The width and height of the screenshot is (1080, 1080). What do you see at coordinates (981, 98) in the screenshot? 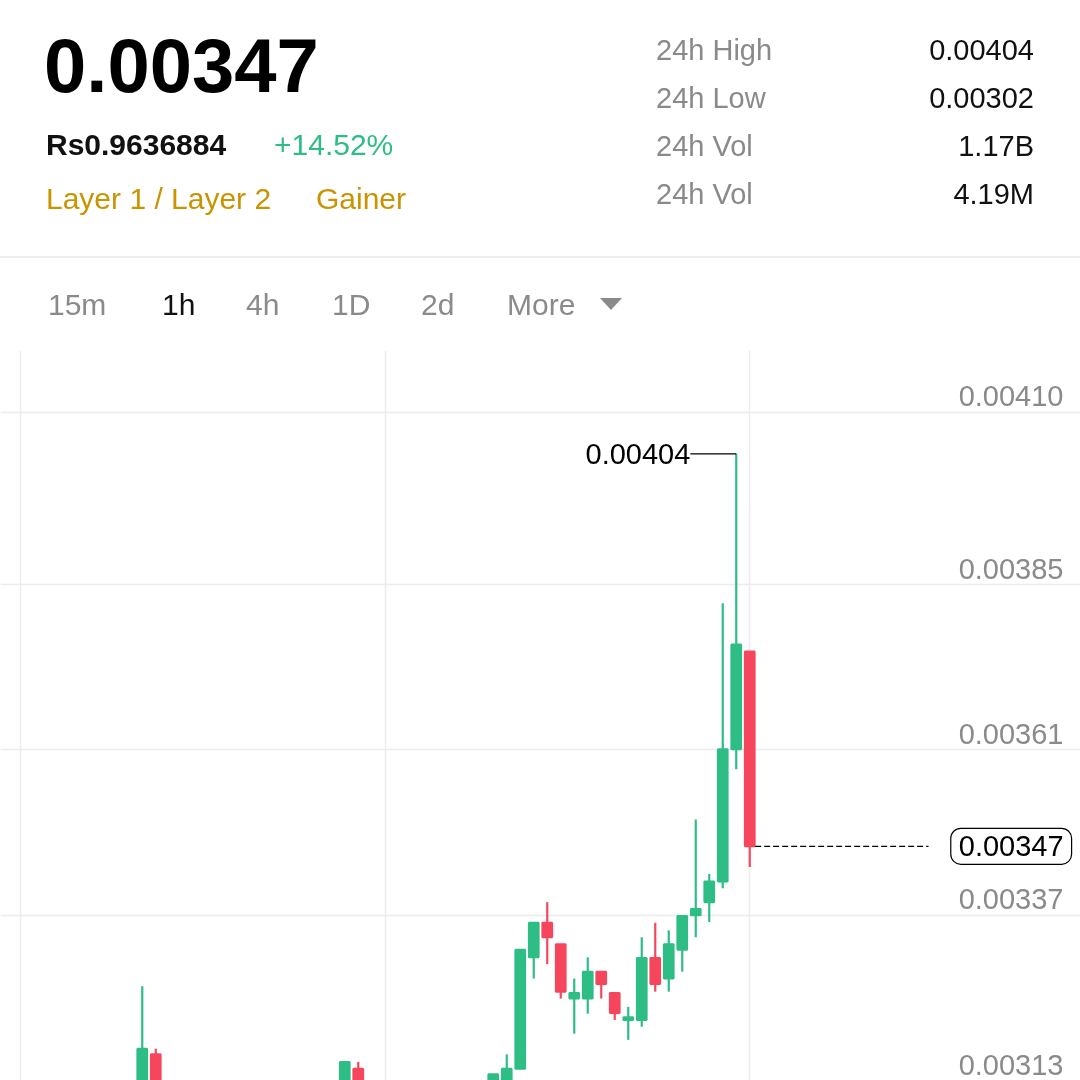
I see `text: 0.00302` at bounding box center [981, 98].